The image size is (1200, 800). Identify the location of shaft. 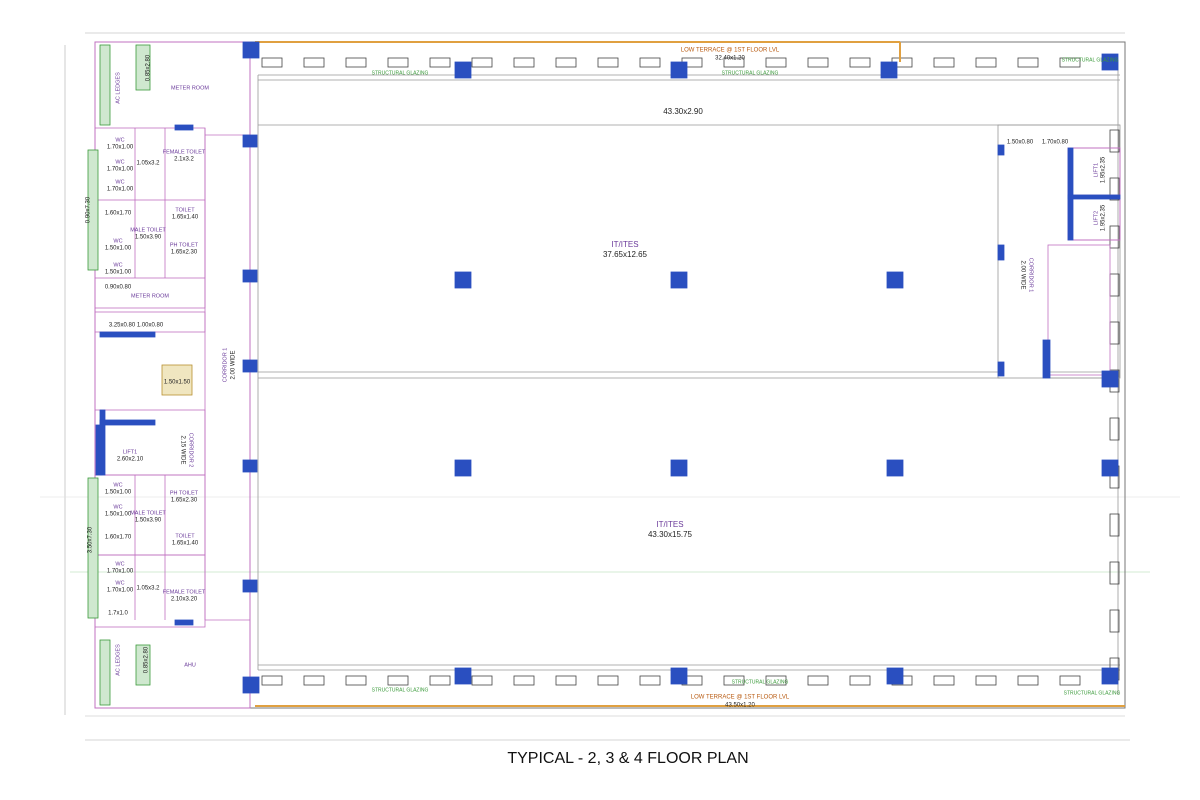
(93, 548).